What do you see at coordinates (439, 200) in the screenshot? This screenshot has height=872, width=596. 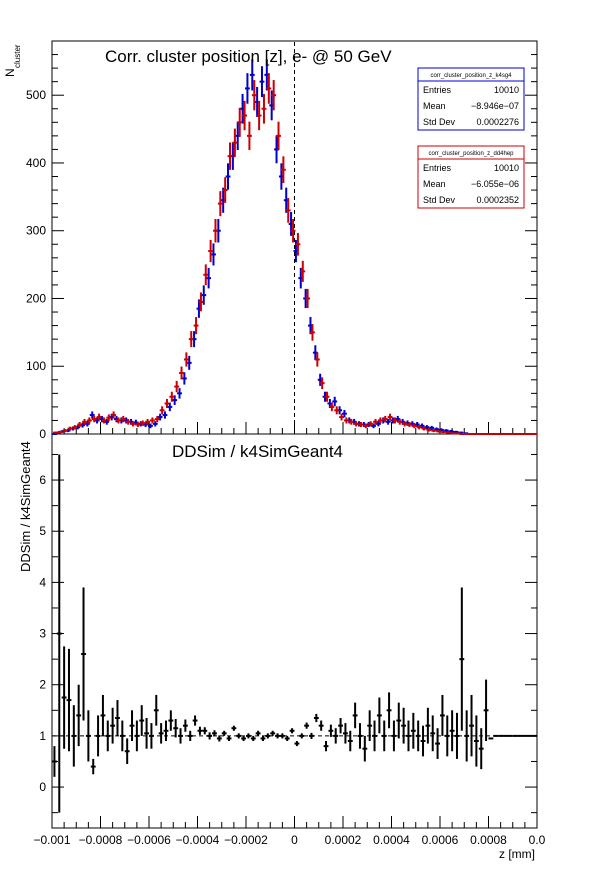 I see `stats-row-label: Std Dev` at bounding box center [439, 200].